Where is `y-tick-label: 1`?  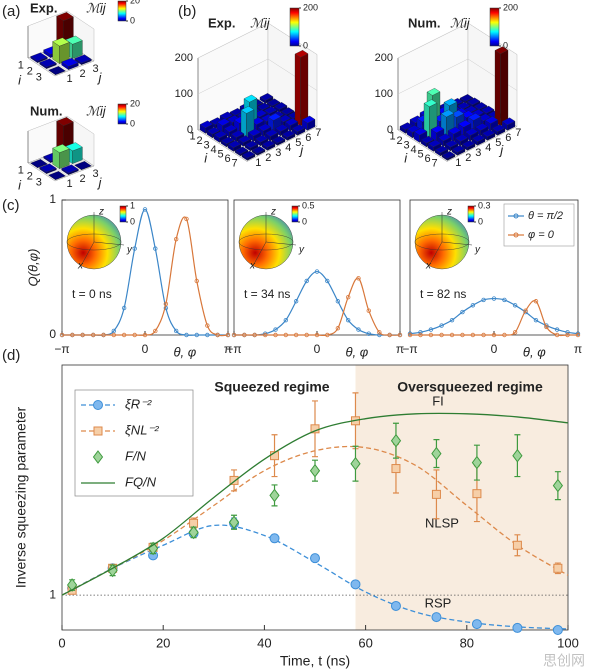
y-tick-label: 1 is located at coordinates (52, 199).